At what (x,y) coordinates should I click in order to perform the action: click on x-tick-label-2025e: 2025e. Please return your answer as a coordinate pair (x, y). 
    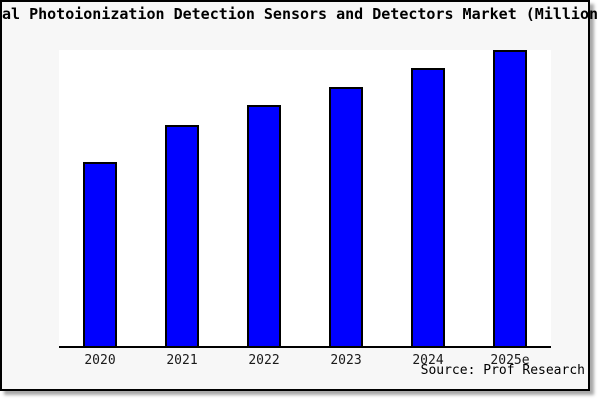
    Looking at the image, I should click on (510, 360).